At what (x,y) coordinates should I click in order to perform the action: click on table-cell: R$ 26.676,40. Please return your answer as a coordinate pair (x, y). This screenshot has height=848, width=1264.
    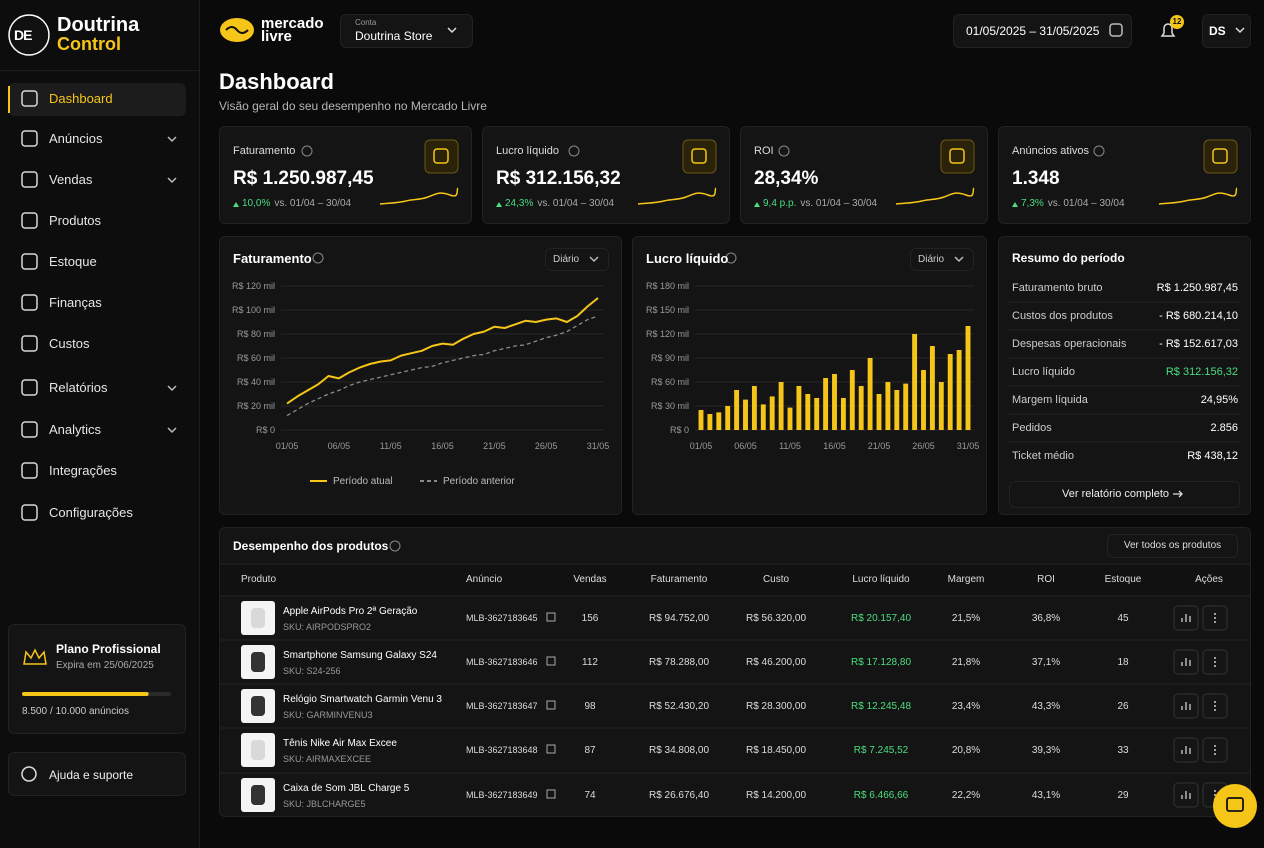
    Looking at the image, I should click on (679, 795).